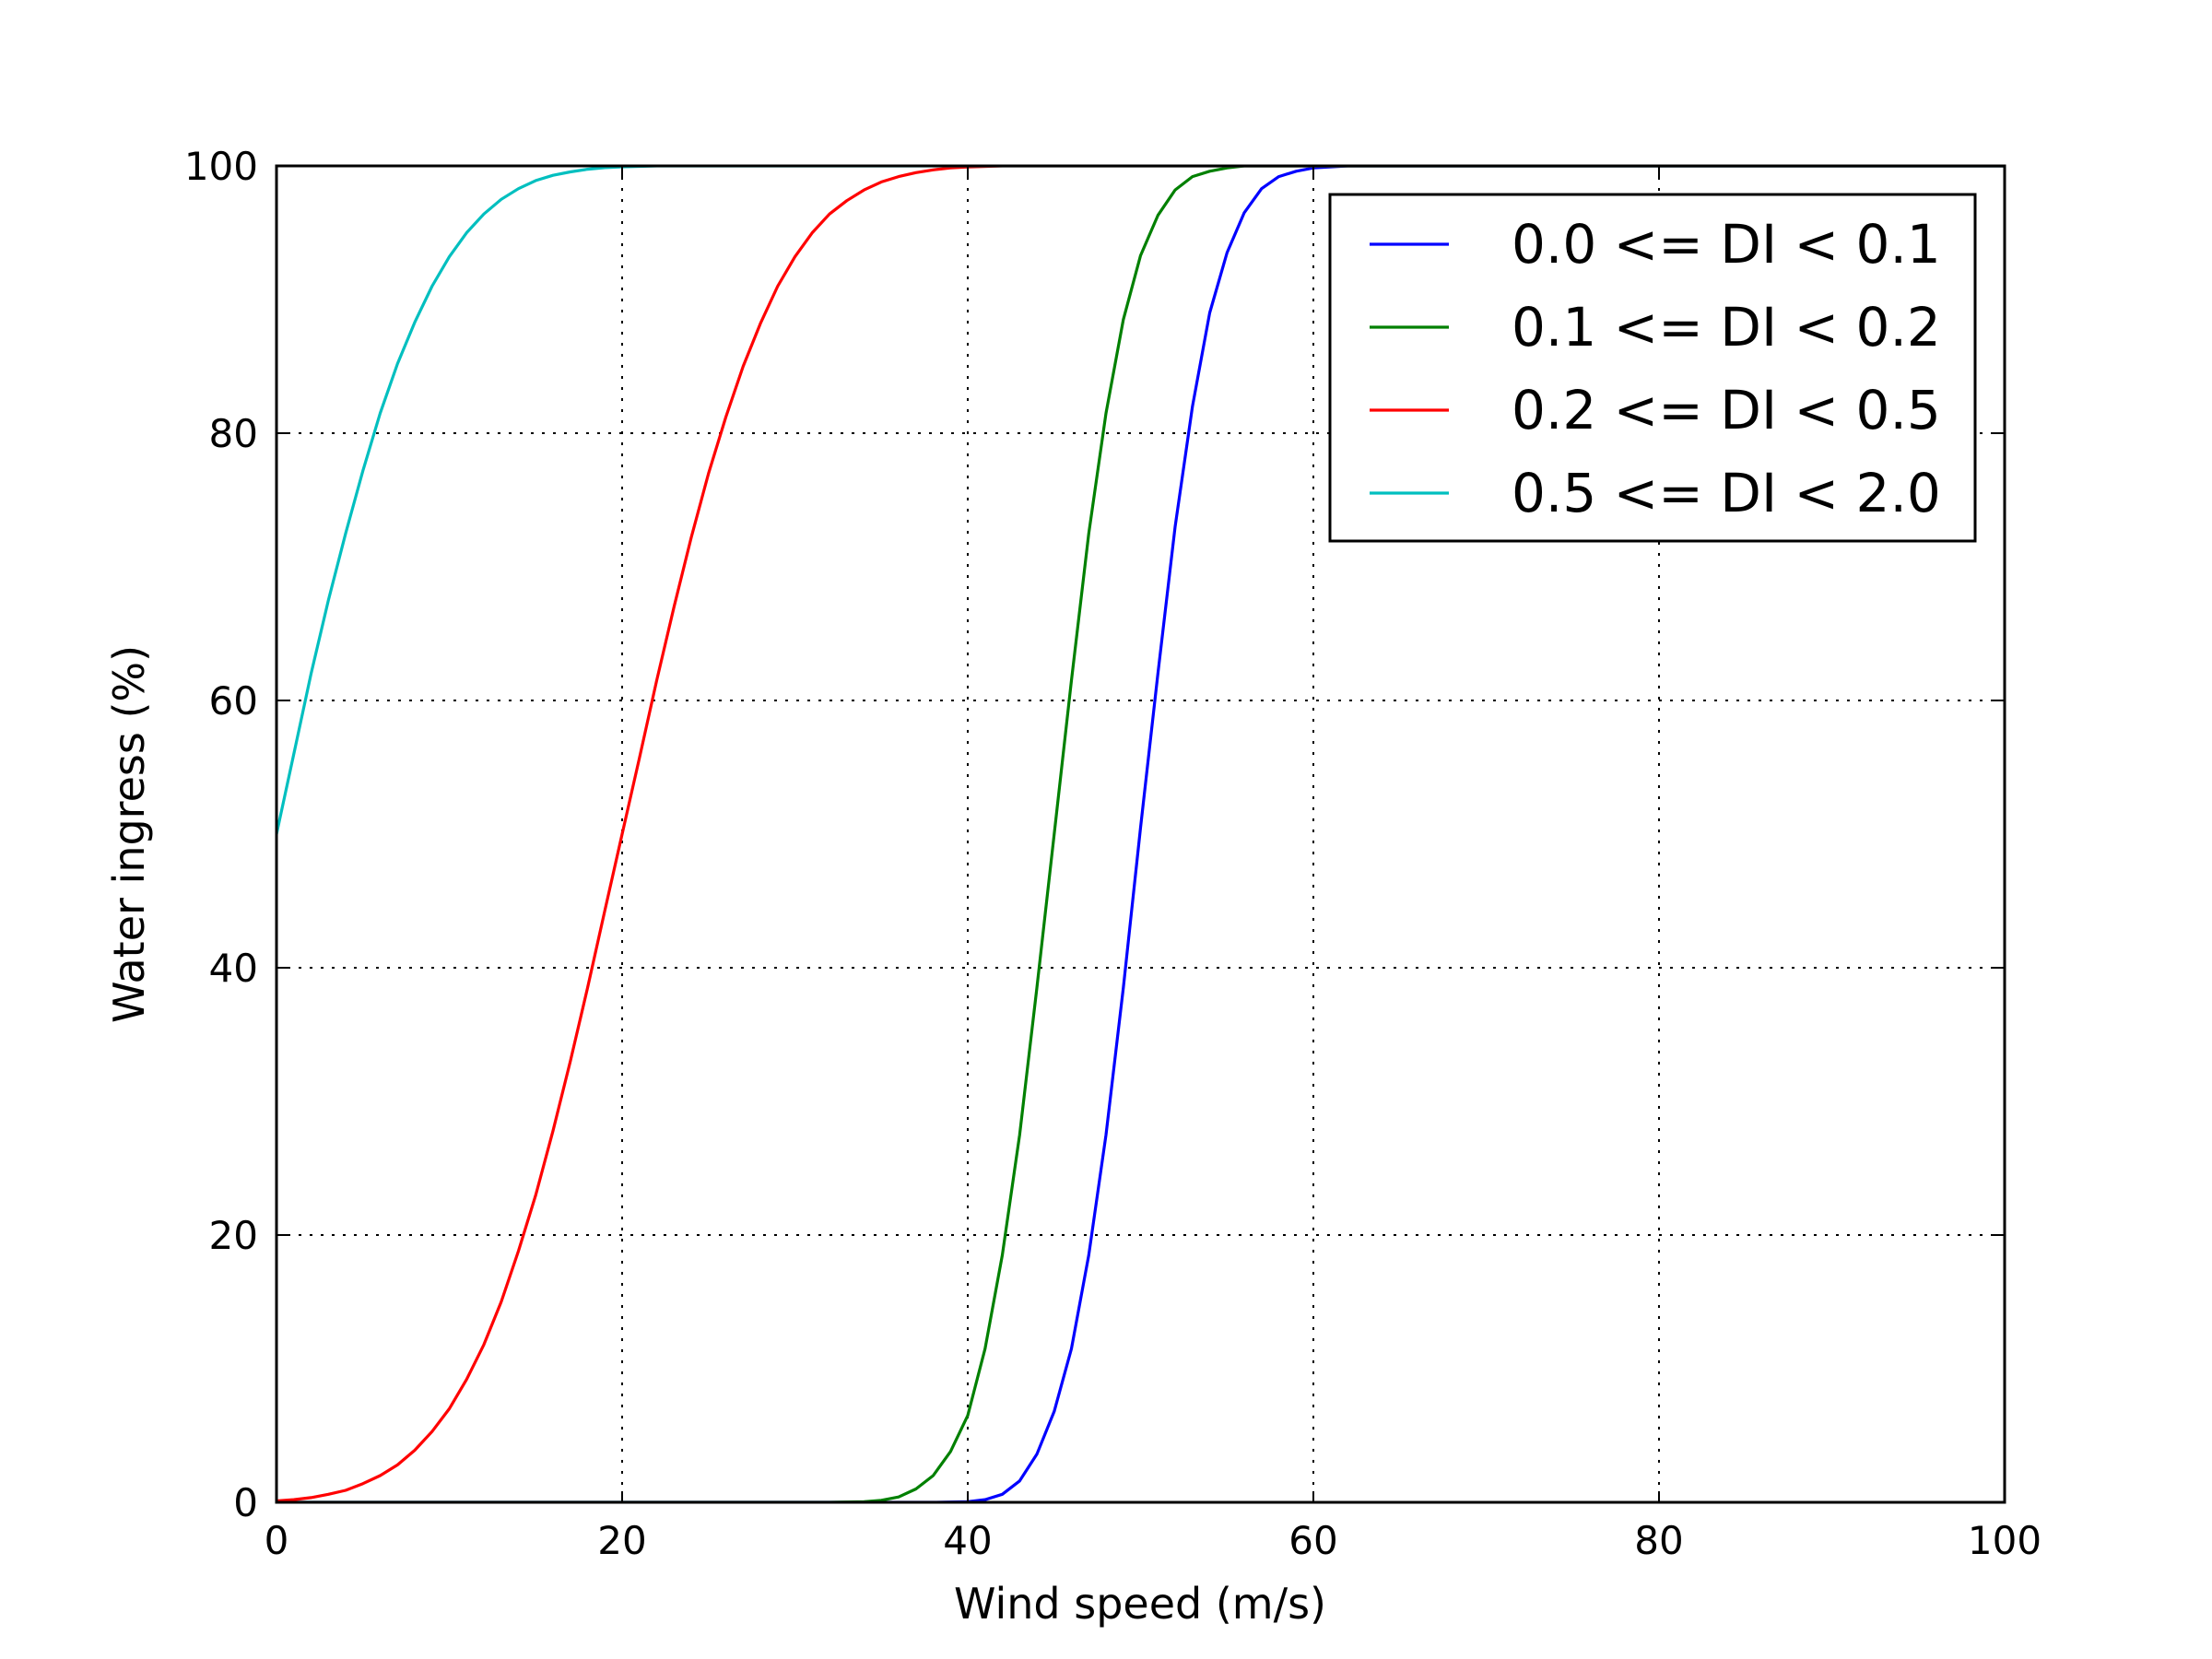  What do you see at coordinates (233, 1235) in the screenshot?
I see `y-tick-label: 20` at bounding box center [233, 1235].